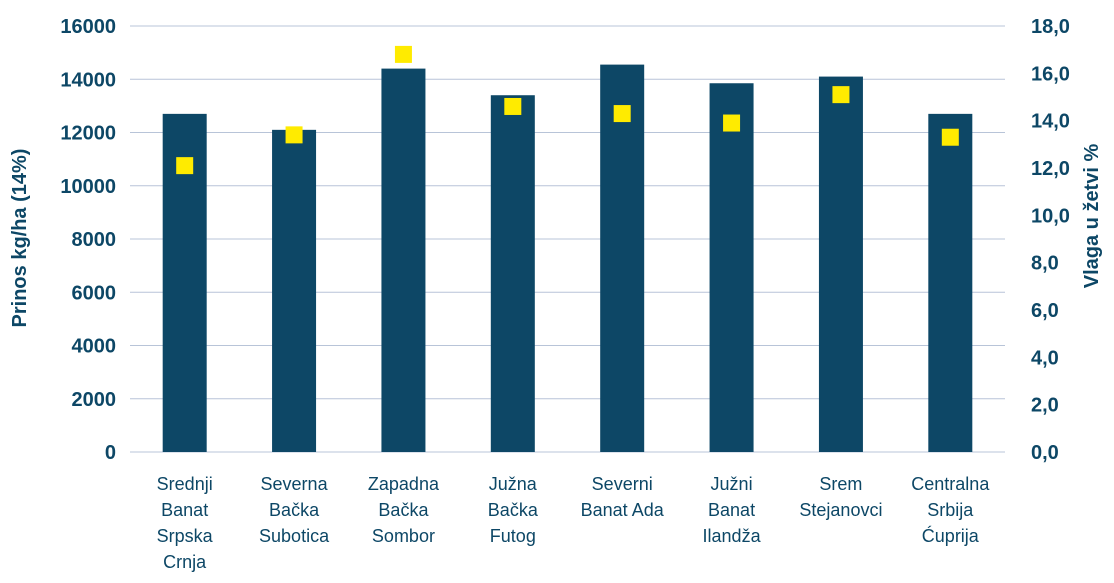  I want to click on y2-tick-label: 18,0, so click(1050, 27).